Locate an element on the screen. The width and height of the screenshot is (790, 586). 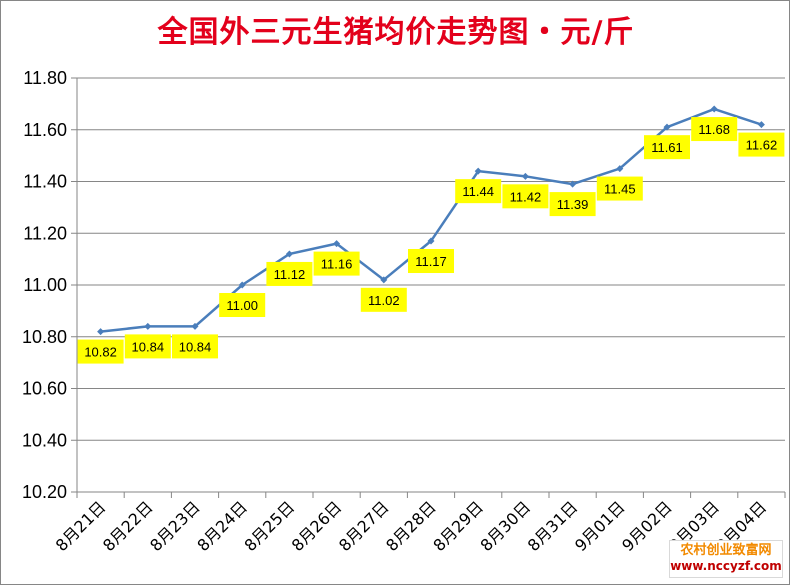
data-label-text: 11.02 is located at coordinates (384, 300).